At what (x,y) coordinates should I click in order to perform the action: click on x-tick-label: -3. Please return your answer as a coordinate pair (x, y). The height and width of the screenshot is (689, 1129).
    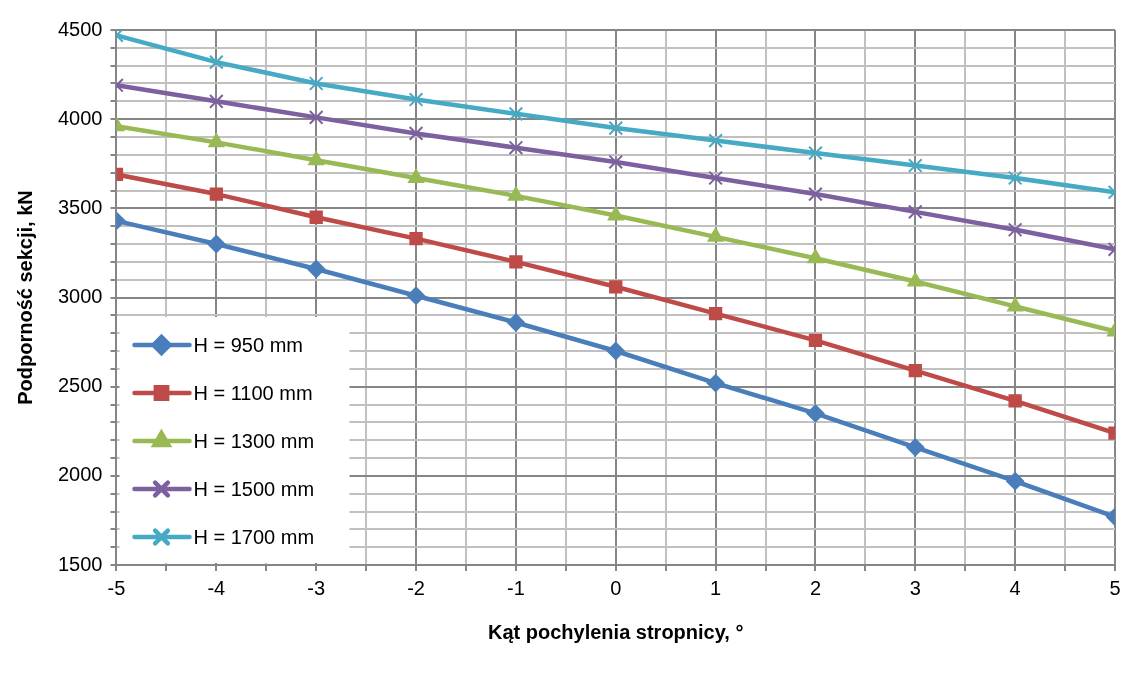
    Looking at the image, I should click on (316, 587).